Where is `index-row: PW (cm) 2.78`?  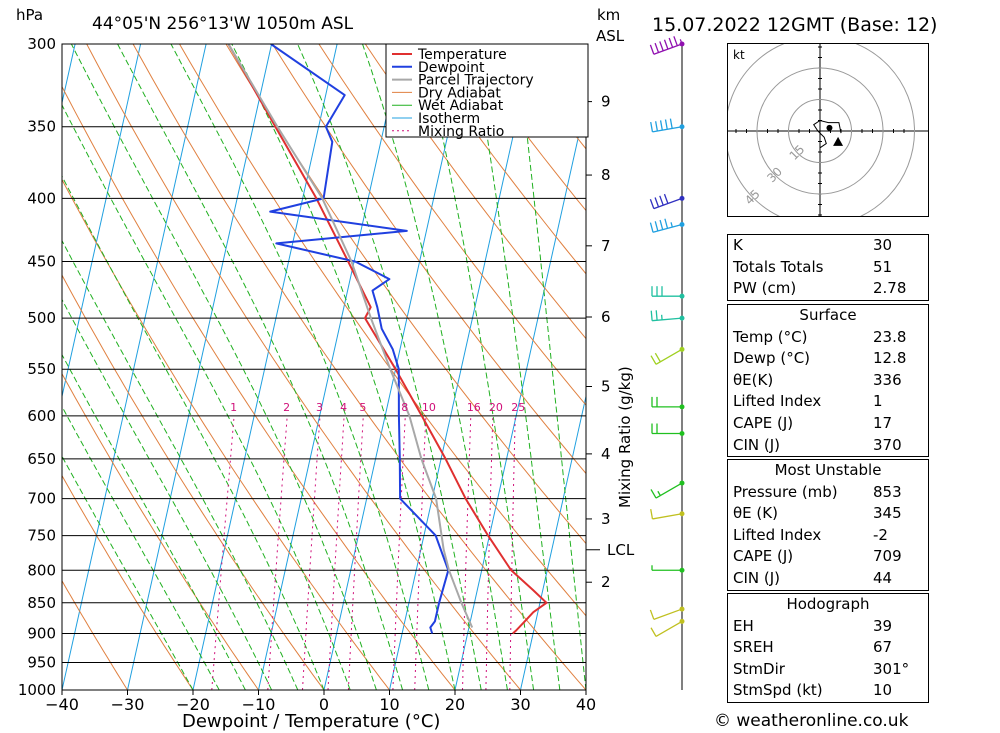
index-row: PW (cm) 2.78 is located at coordinates (828, 289).